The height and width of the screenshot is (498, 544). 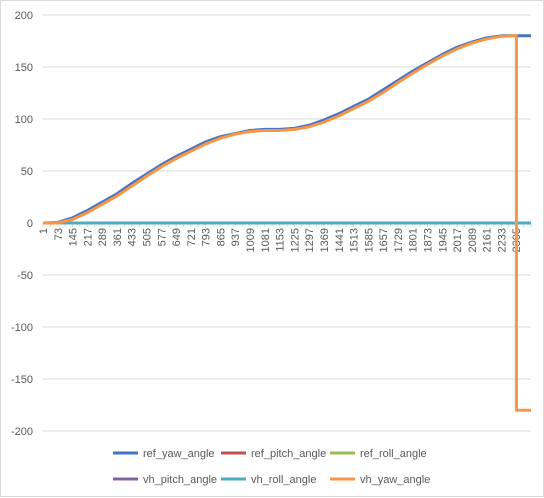 I want to click on x-tick-label: 1441, so click(x=340, y=240).